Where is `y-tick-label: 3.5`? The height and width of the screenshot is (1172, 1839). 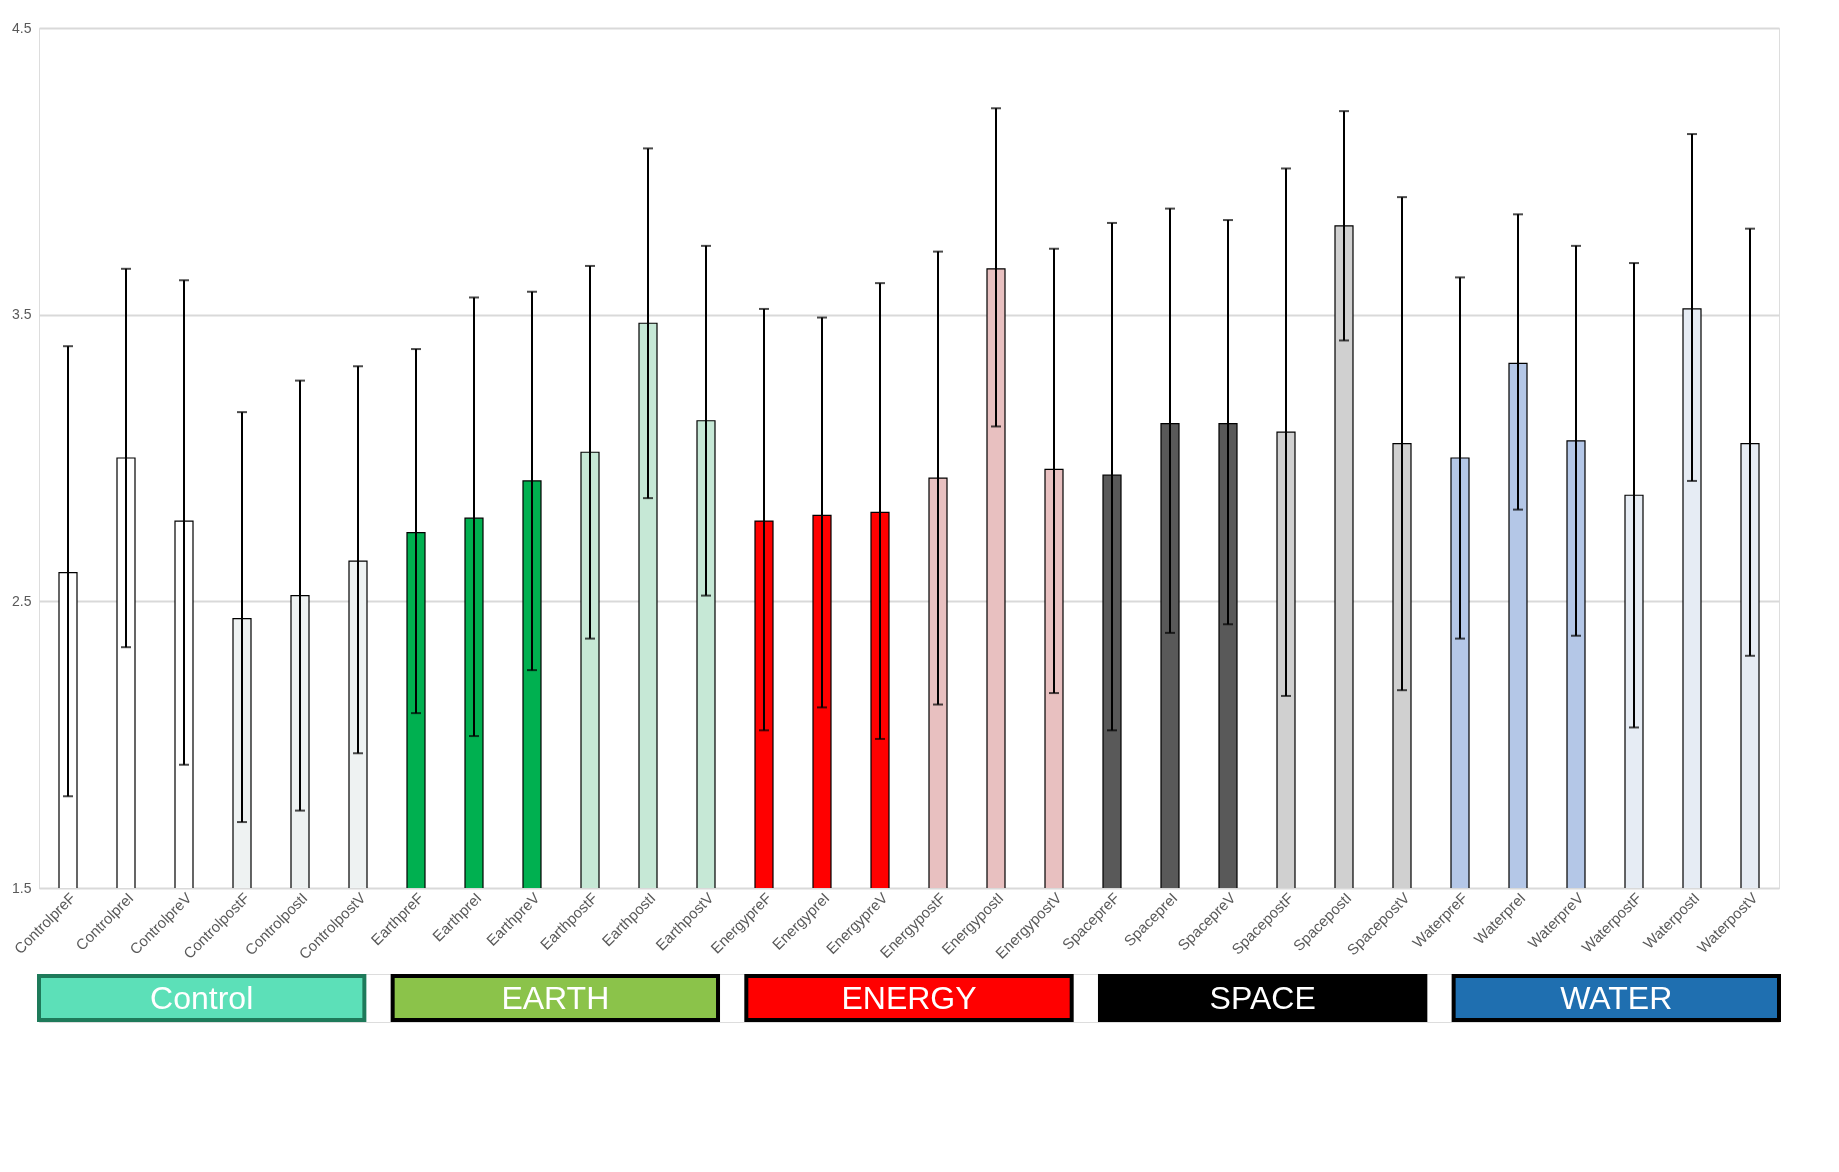 y-tick-label: 3.5 is located at coordinates (22, 314).